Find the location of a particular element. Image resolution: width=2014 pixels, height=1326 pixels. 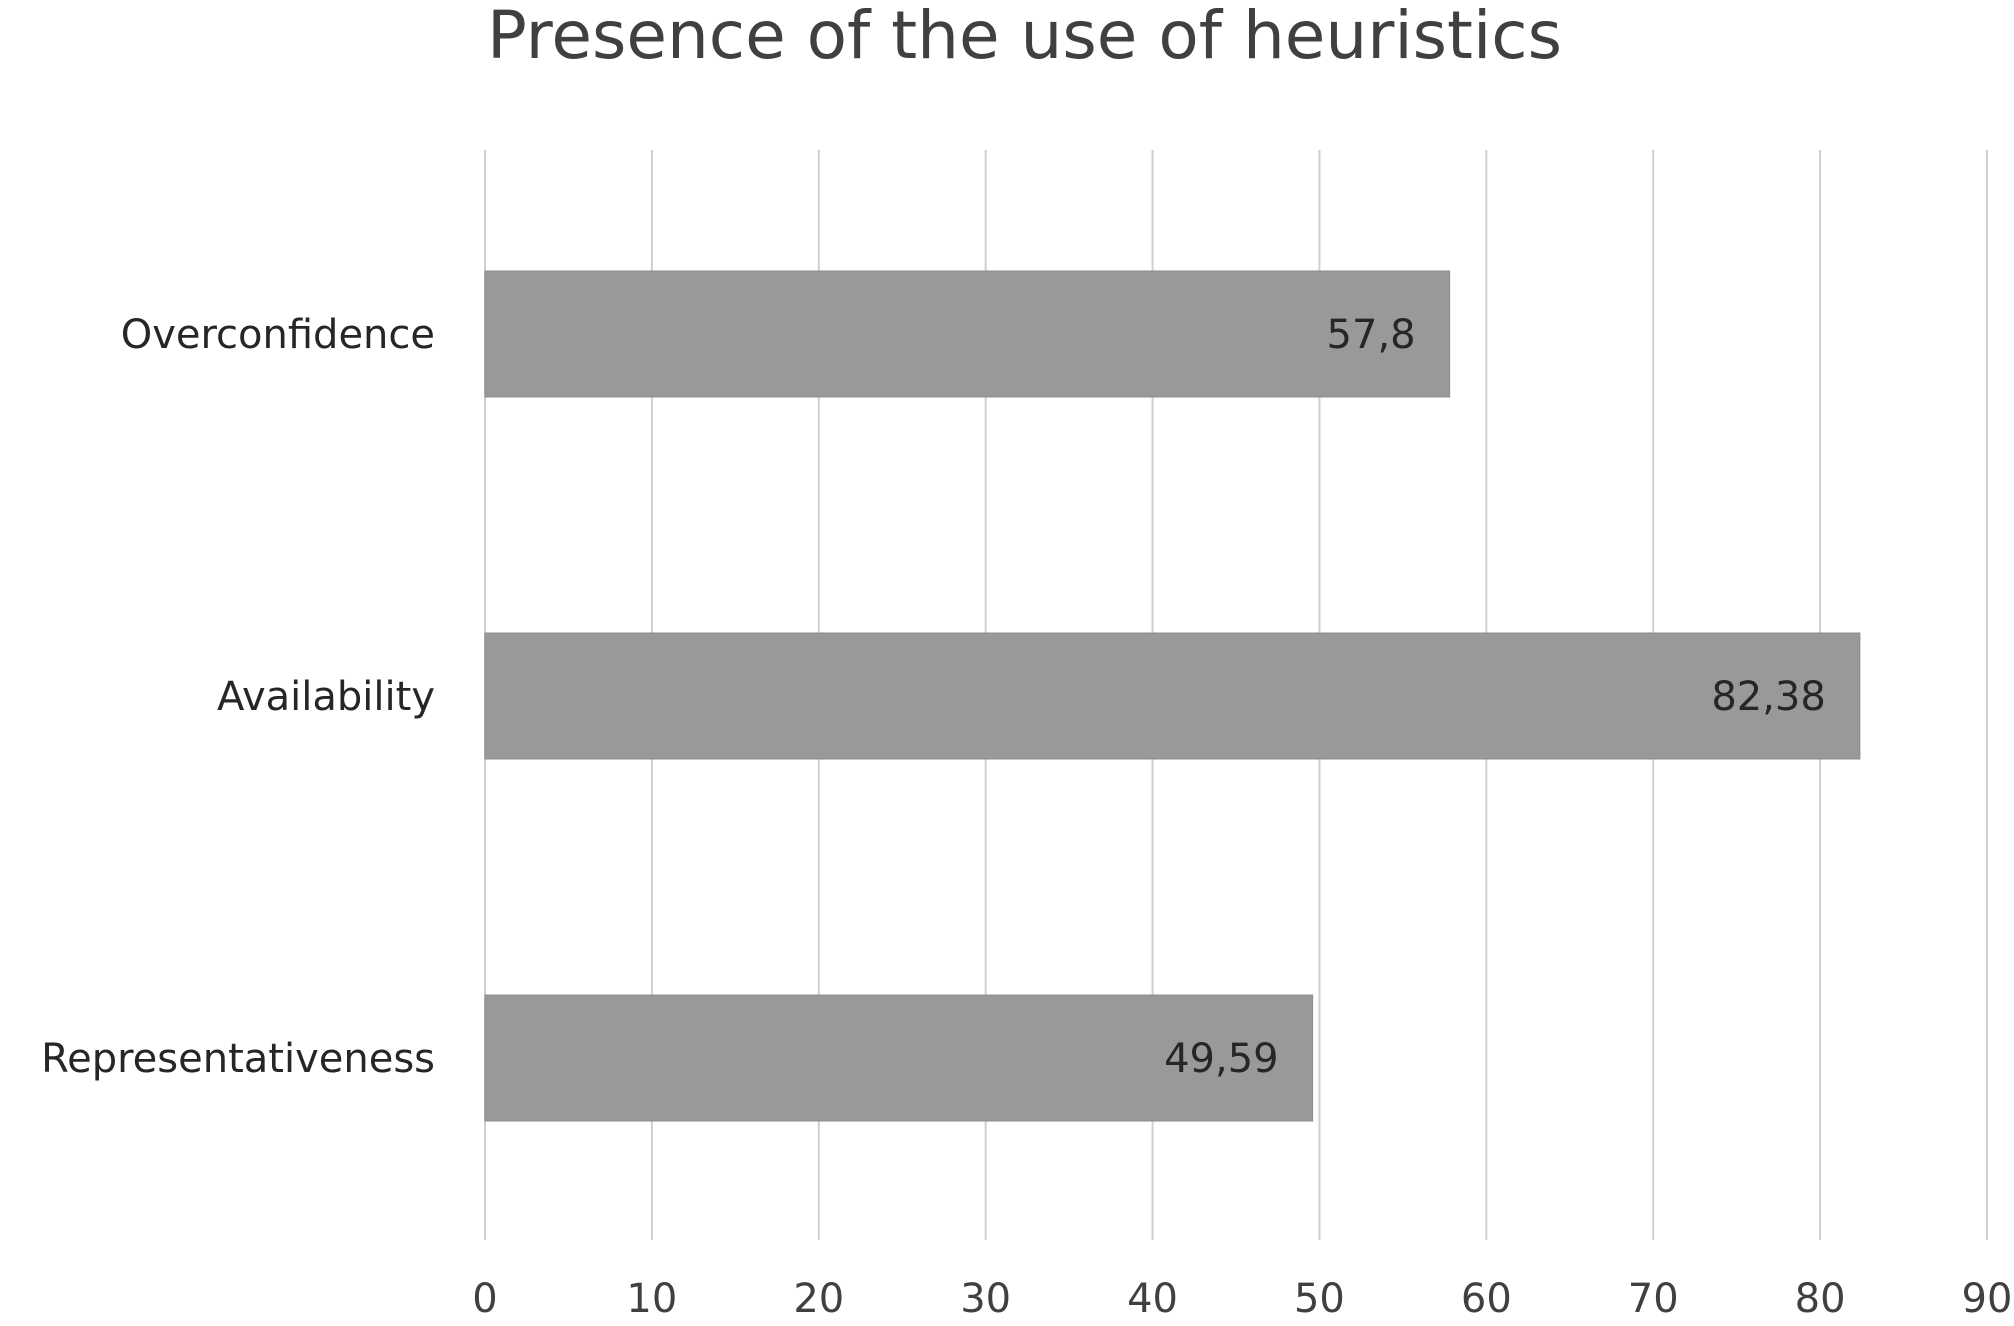

x-tick-label: 80 is located at coordinates (1820, 1299).